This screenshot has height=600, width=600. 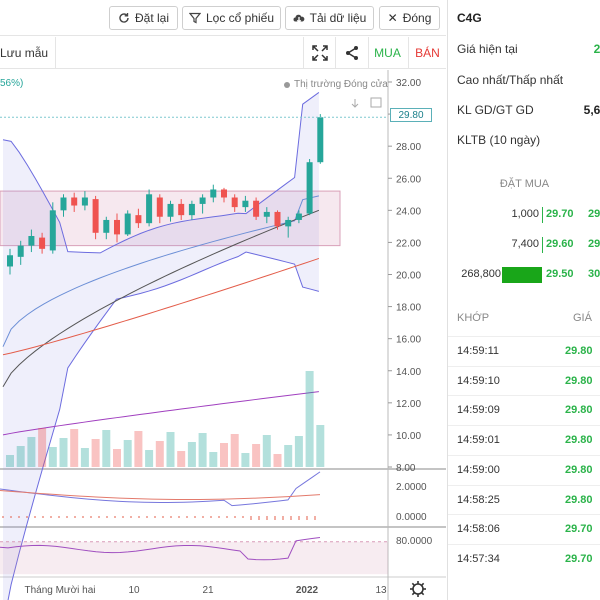 What do you see at coordinates (408, 308) in the screenshot?
I see `y-tick-label: 18.00` at bounding box center [408, 308].